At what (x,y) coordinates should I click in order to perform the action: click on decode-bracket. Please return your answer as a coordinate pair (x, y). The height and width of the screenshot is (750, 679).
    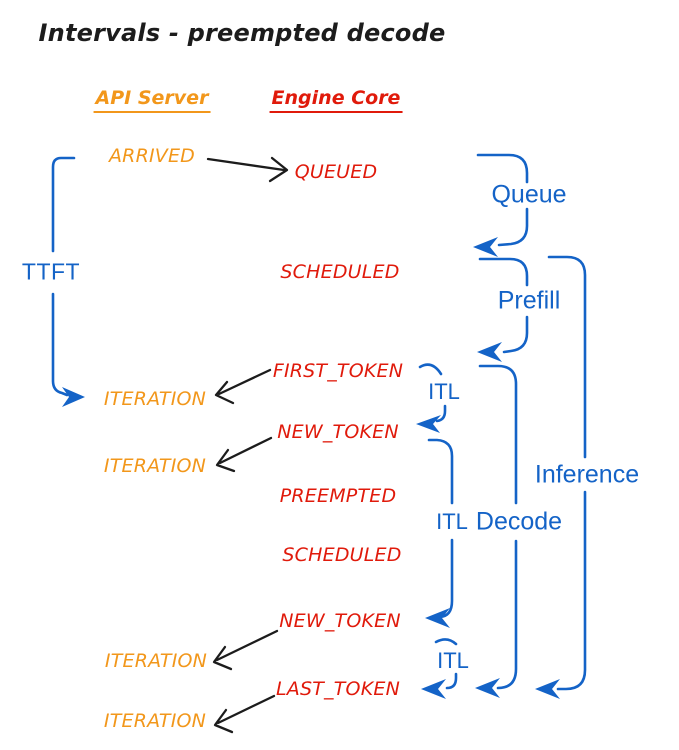
    Looking at the image, I should click on (496, 531).